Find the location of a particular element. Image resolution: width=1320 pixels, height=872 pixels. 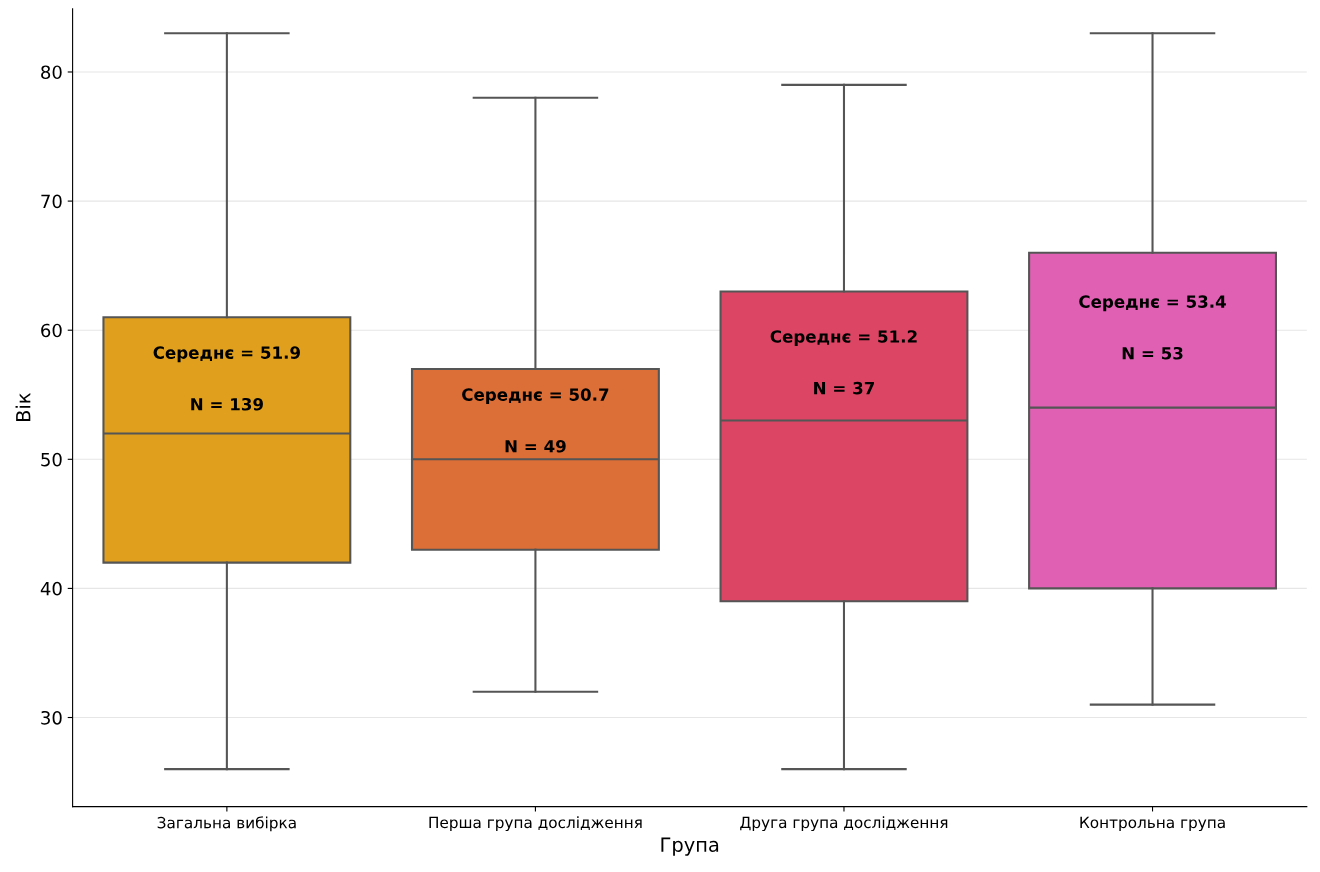

x-tick-label: Контрольна група is located at coordinates (1152, 824).